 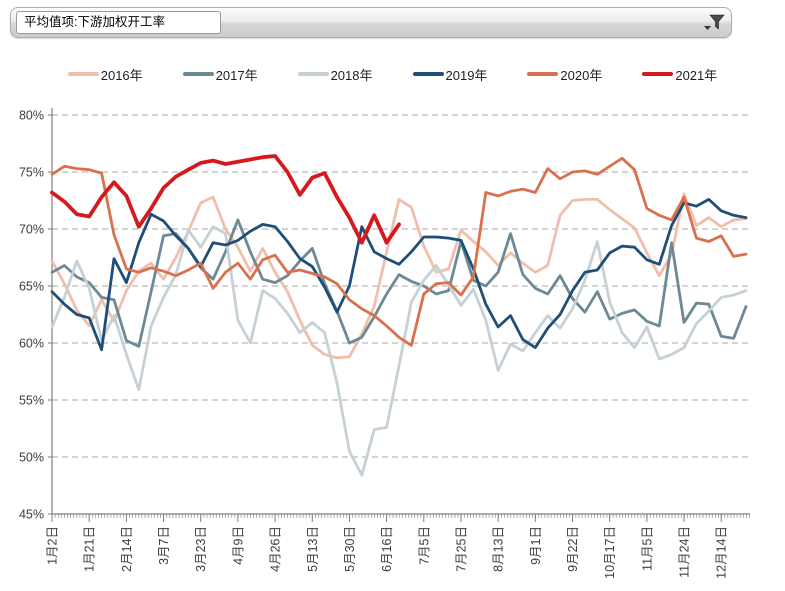 I want to click on filter-button, so click(x=712, y=22).